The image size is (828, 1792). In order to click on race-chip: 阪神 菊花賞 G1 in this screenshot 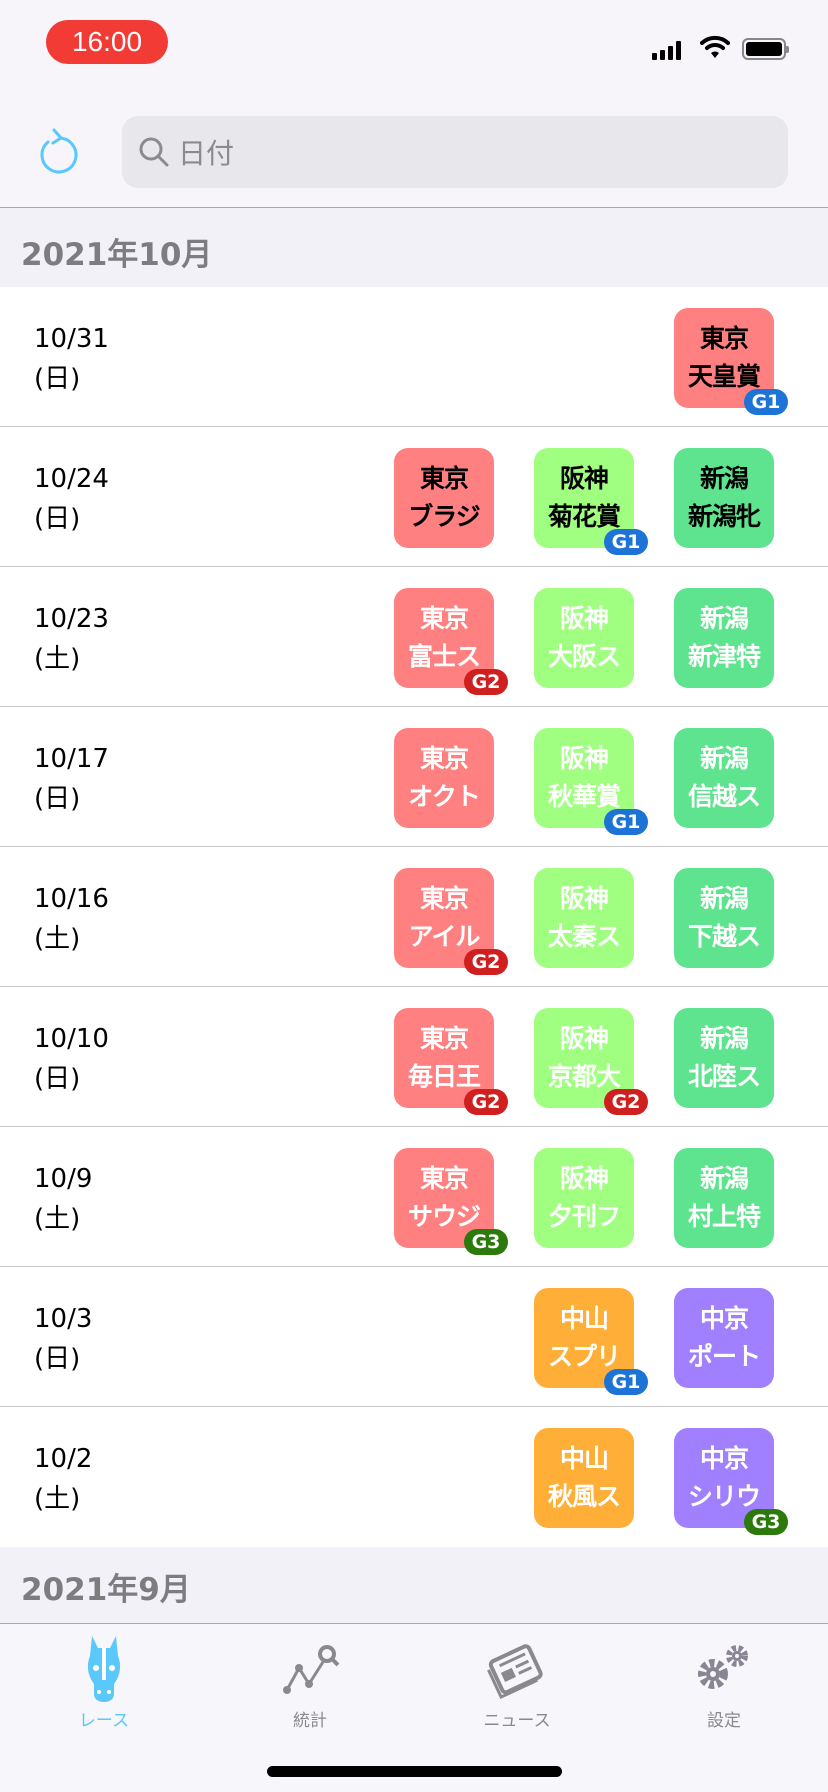, I will do `click(591, 501)`.